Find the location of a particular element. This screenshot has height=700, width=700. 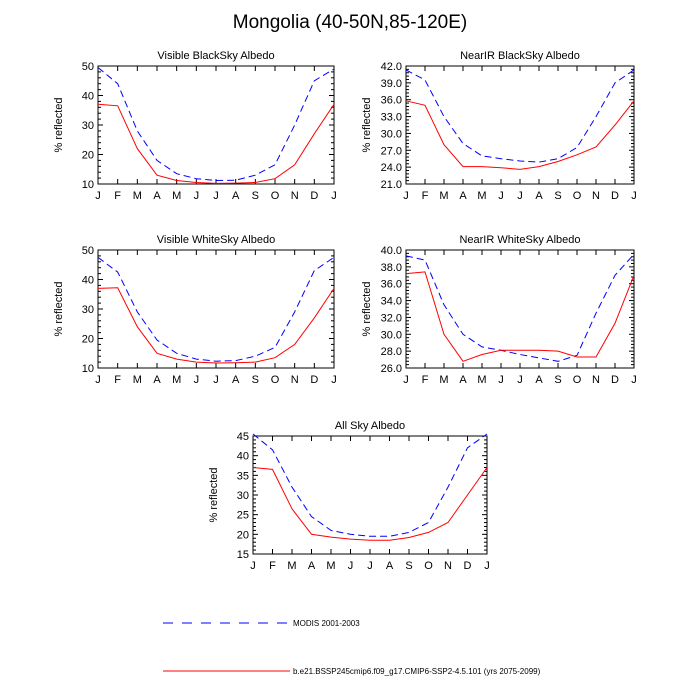

y-tick-label: 28.0 is located at coordinates (391, 352).